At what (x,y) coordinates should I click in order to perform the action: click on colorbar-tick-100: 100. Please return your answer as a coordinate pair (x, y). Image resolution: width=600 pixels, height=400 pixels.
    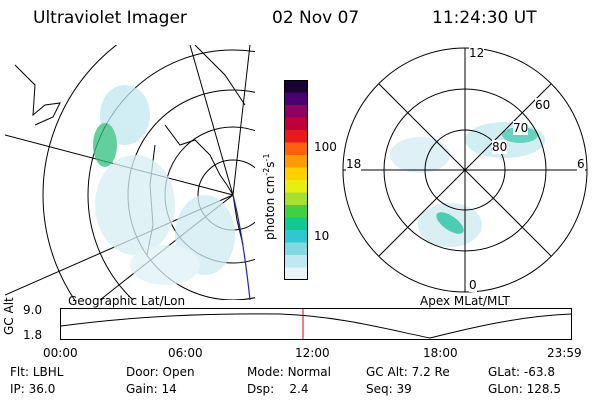
    Looking at the image, I should click on (325, 147).